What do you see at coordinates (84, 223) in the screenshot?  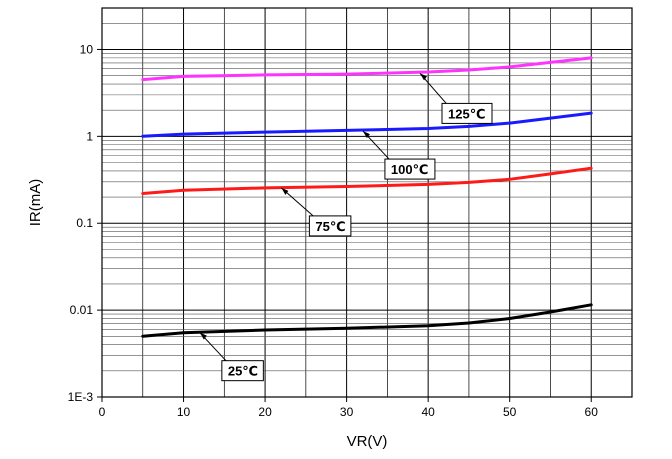 I see `y-tick-label: 0.1` at bounding box center [84, 223].